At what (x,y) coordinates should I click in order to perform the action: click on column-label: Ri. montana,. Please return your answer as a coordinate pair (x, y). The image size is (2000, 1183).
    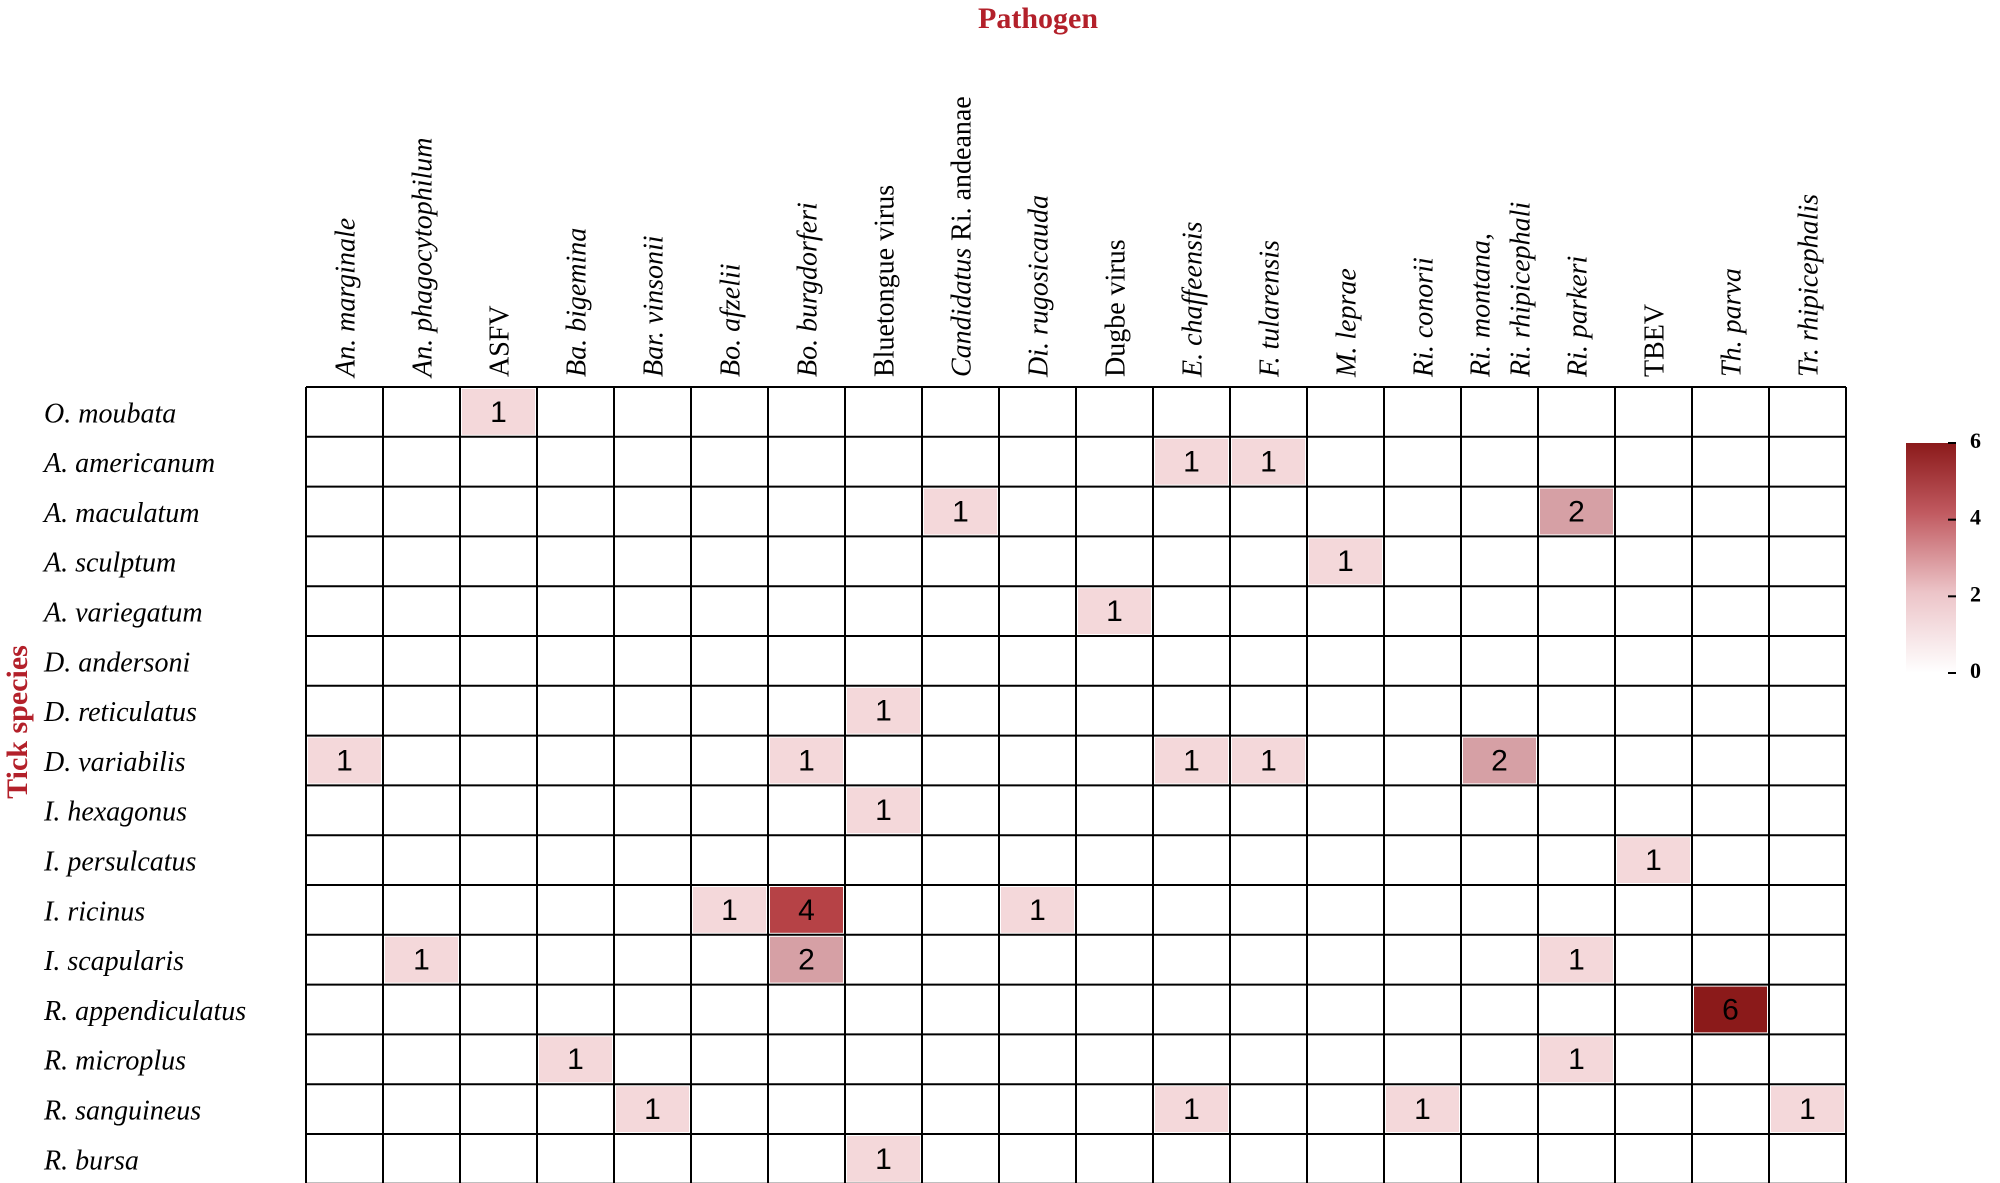
    Looking at the image, I should click on (1481, 305).